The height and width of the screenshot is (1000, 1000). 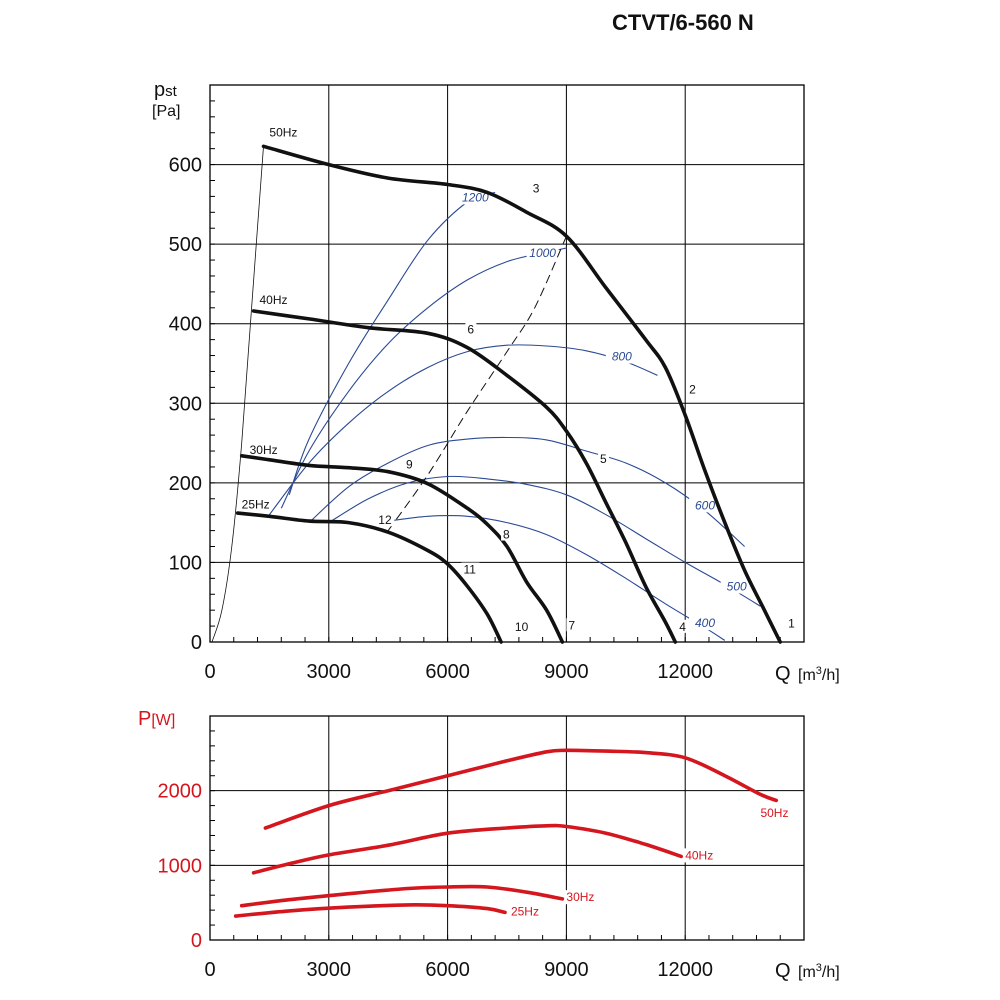 What do you see at coordinates (683, 22) in the screenshot?
I see `chart-title: CTVT/6-560 N` at bounding box center [683, 22].